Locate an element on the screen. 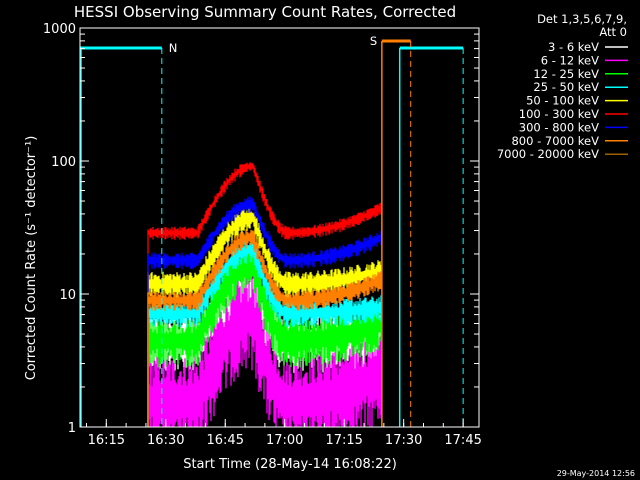 The width and height of the screenshot is (640, 480). x-tick-label: 17:15 is located at coordinates (343, 440).